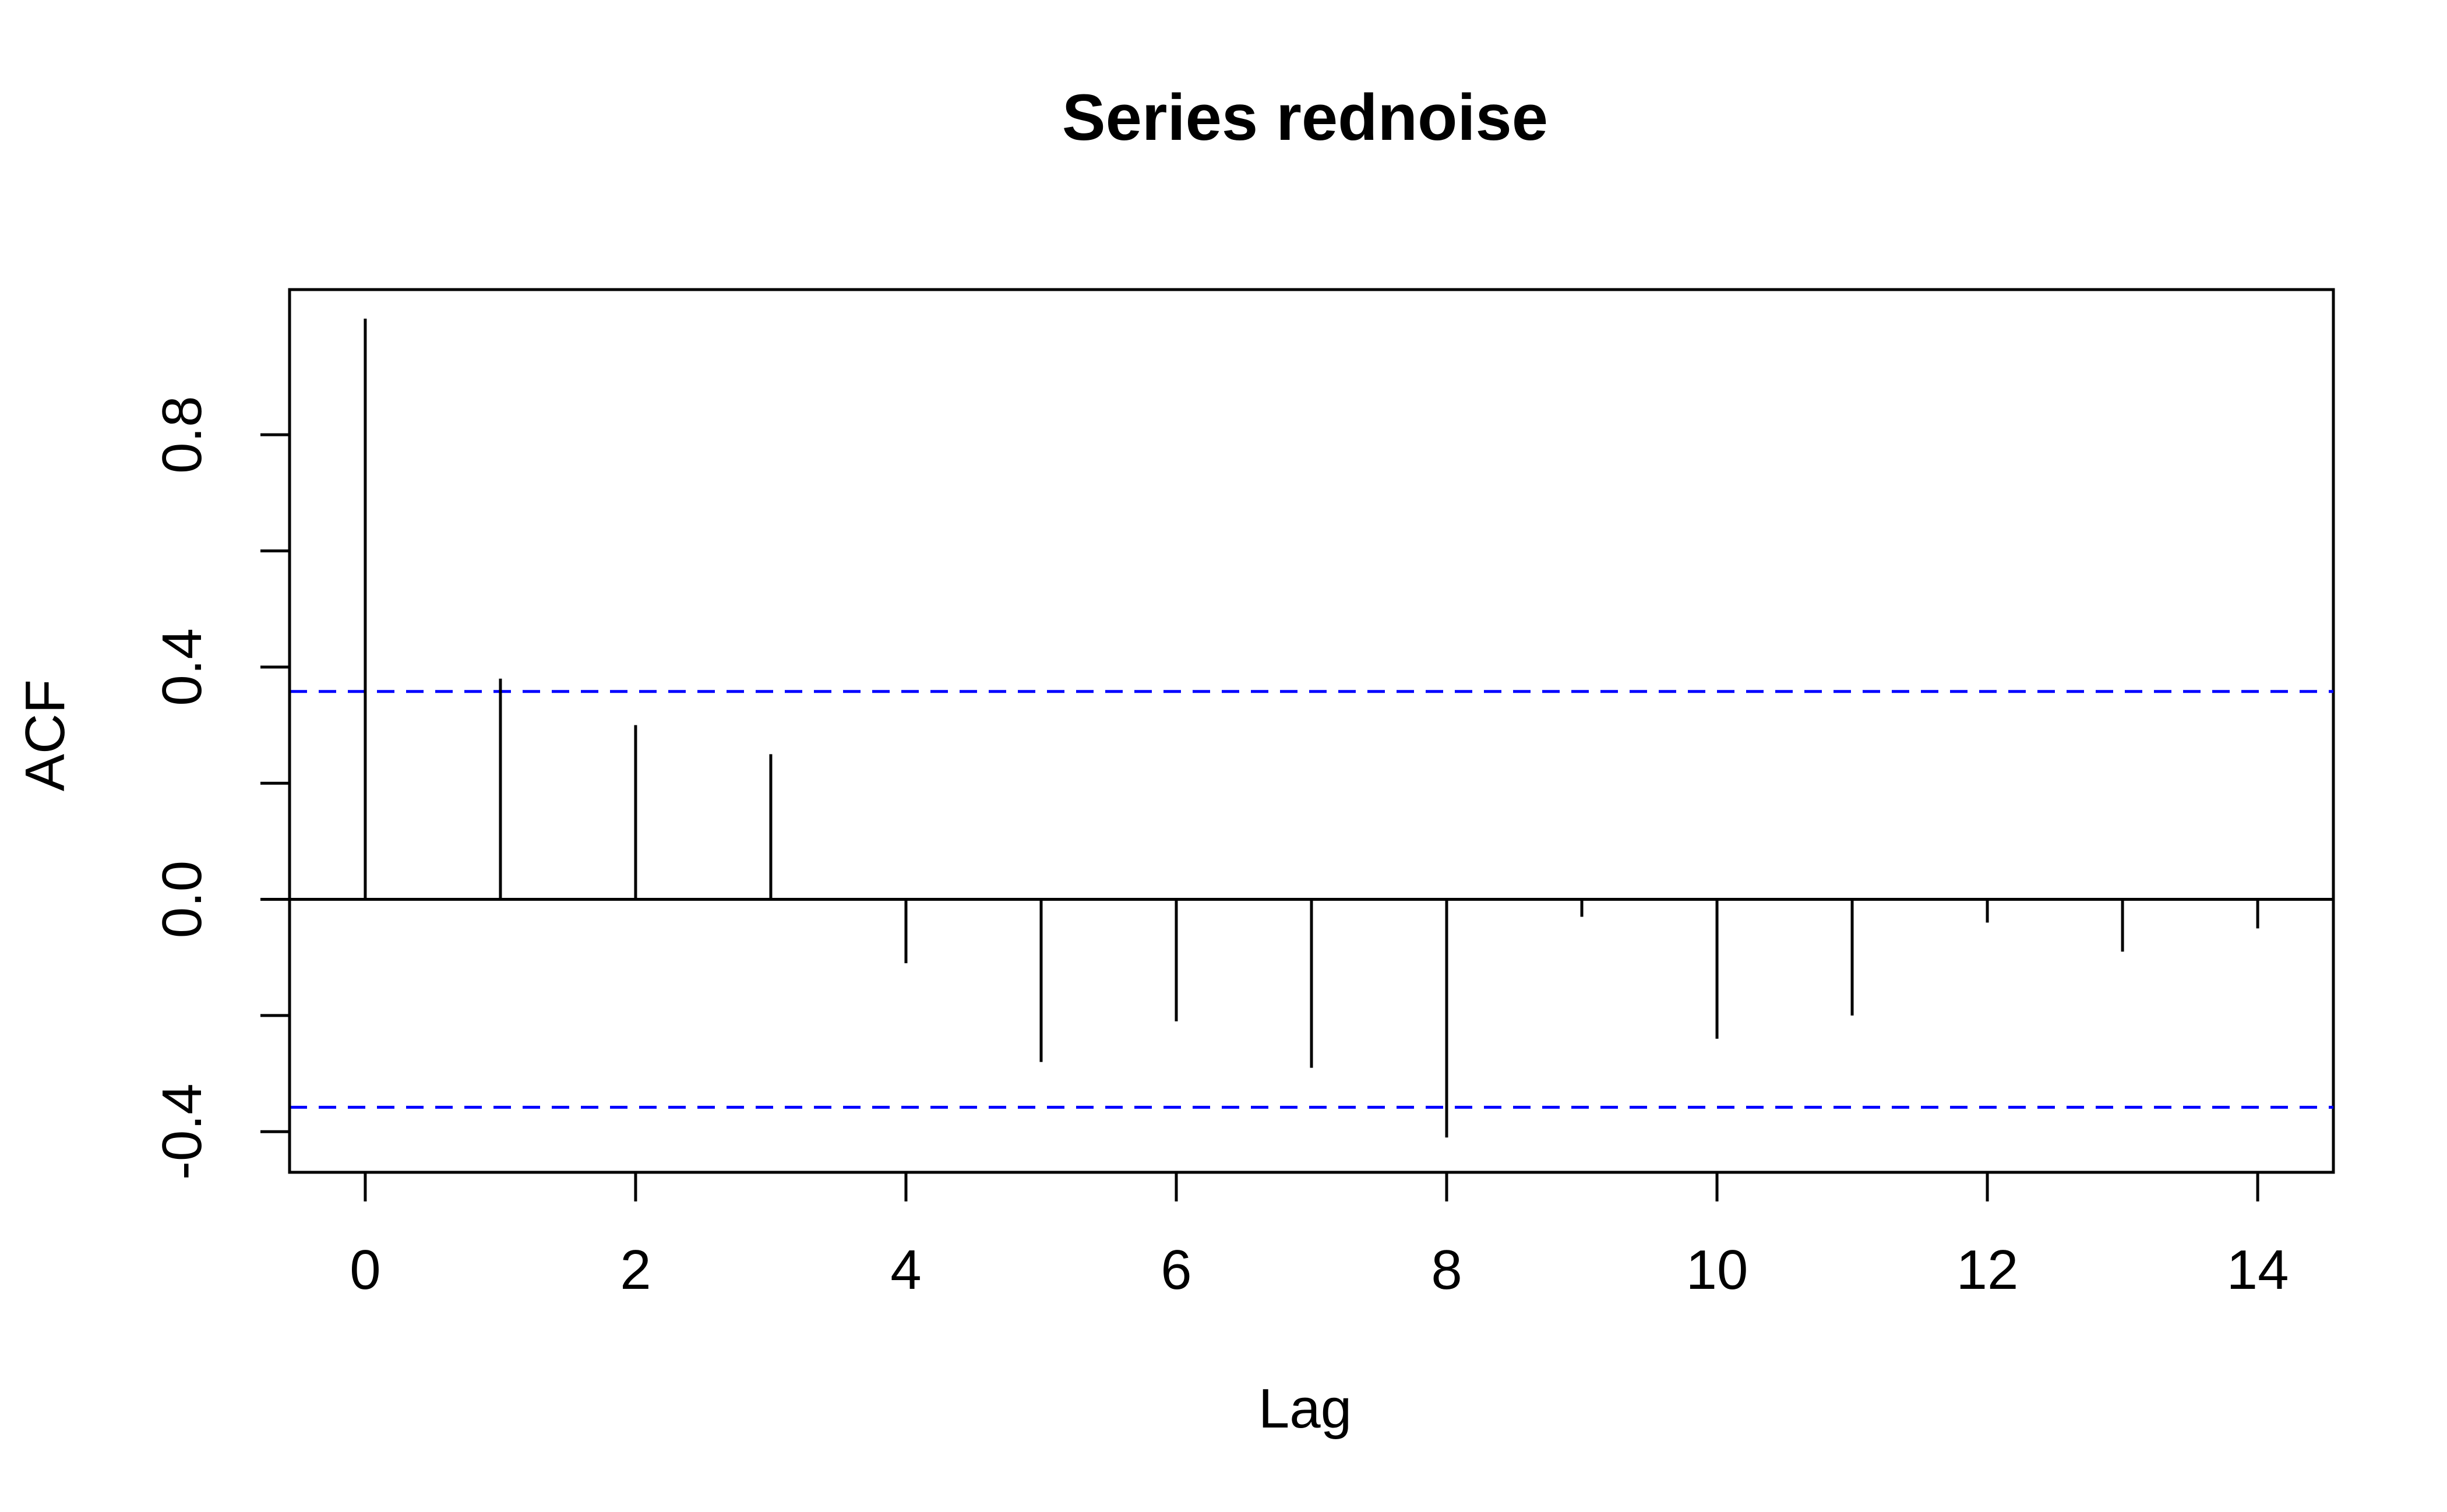 The width and height of the screenshot is (2447, 1512). I want to click on x-tick-label: 14, so click(2258, 1270).